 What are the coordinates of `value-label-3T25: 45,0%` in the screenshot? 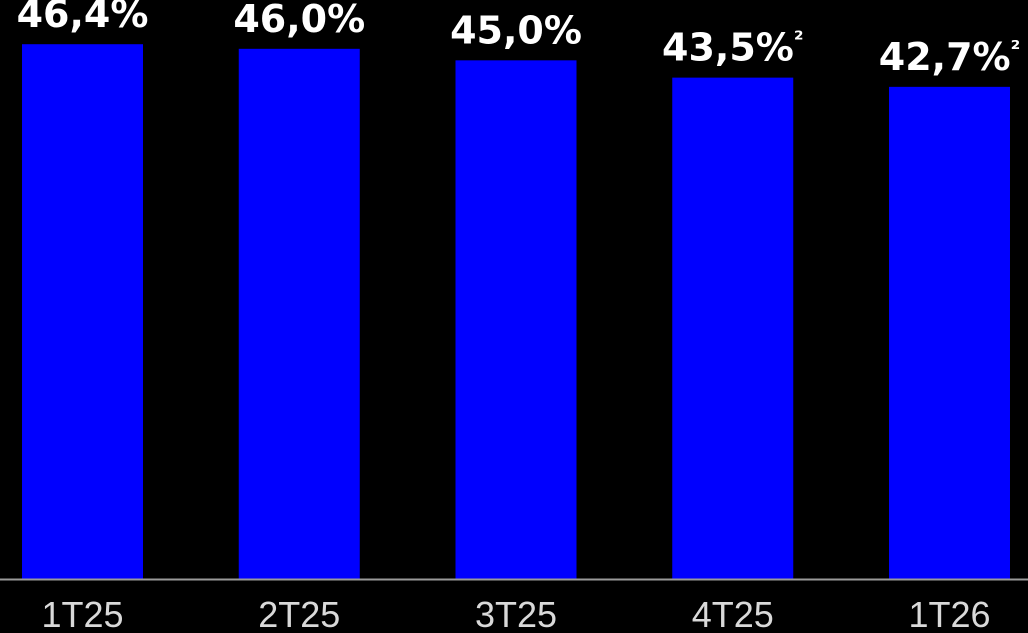 It's located at (516, 30).